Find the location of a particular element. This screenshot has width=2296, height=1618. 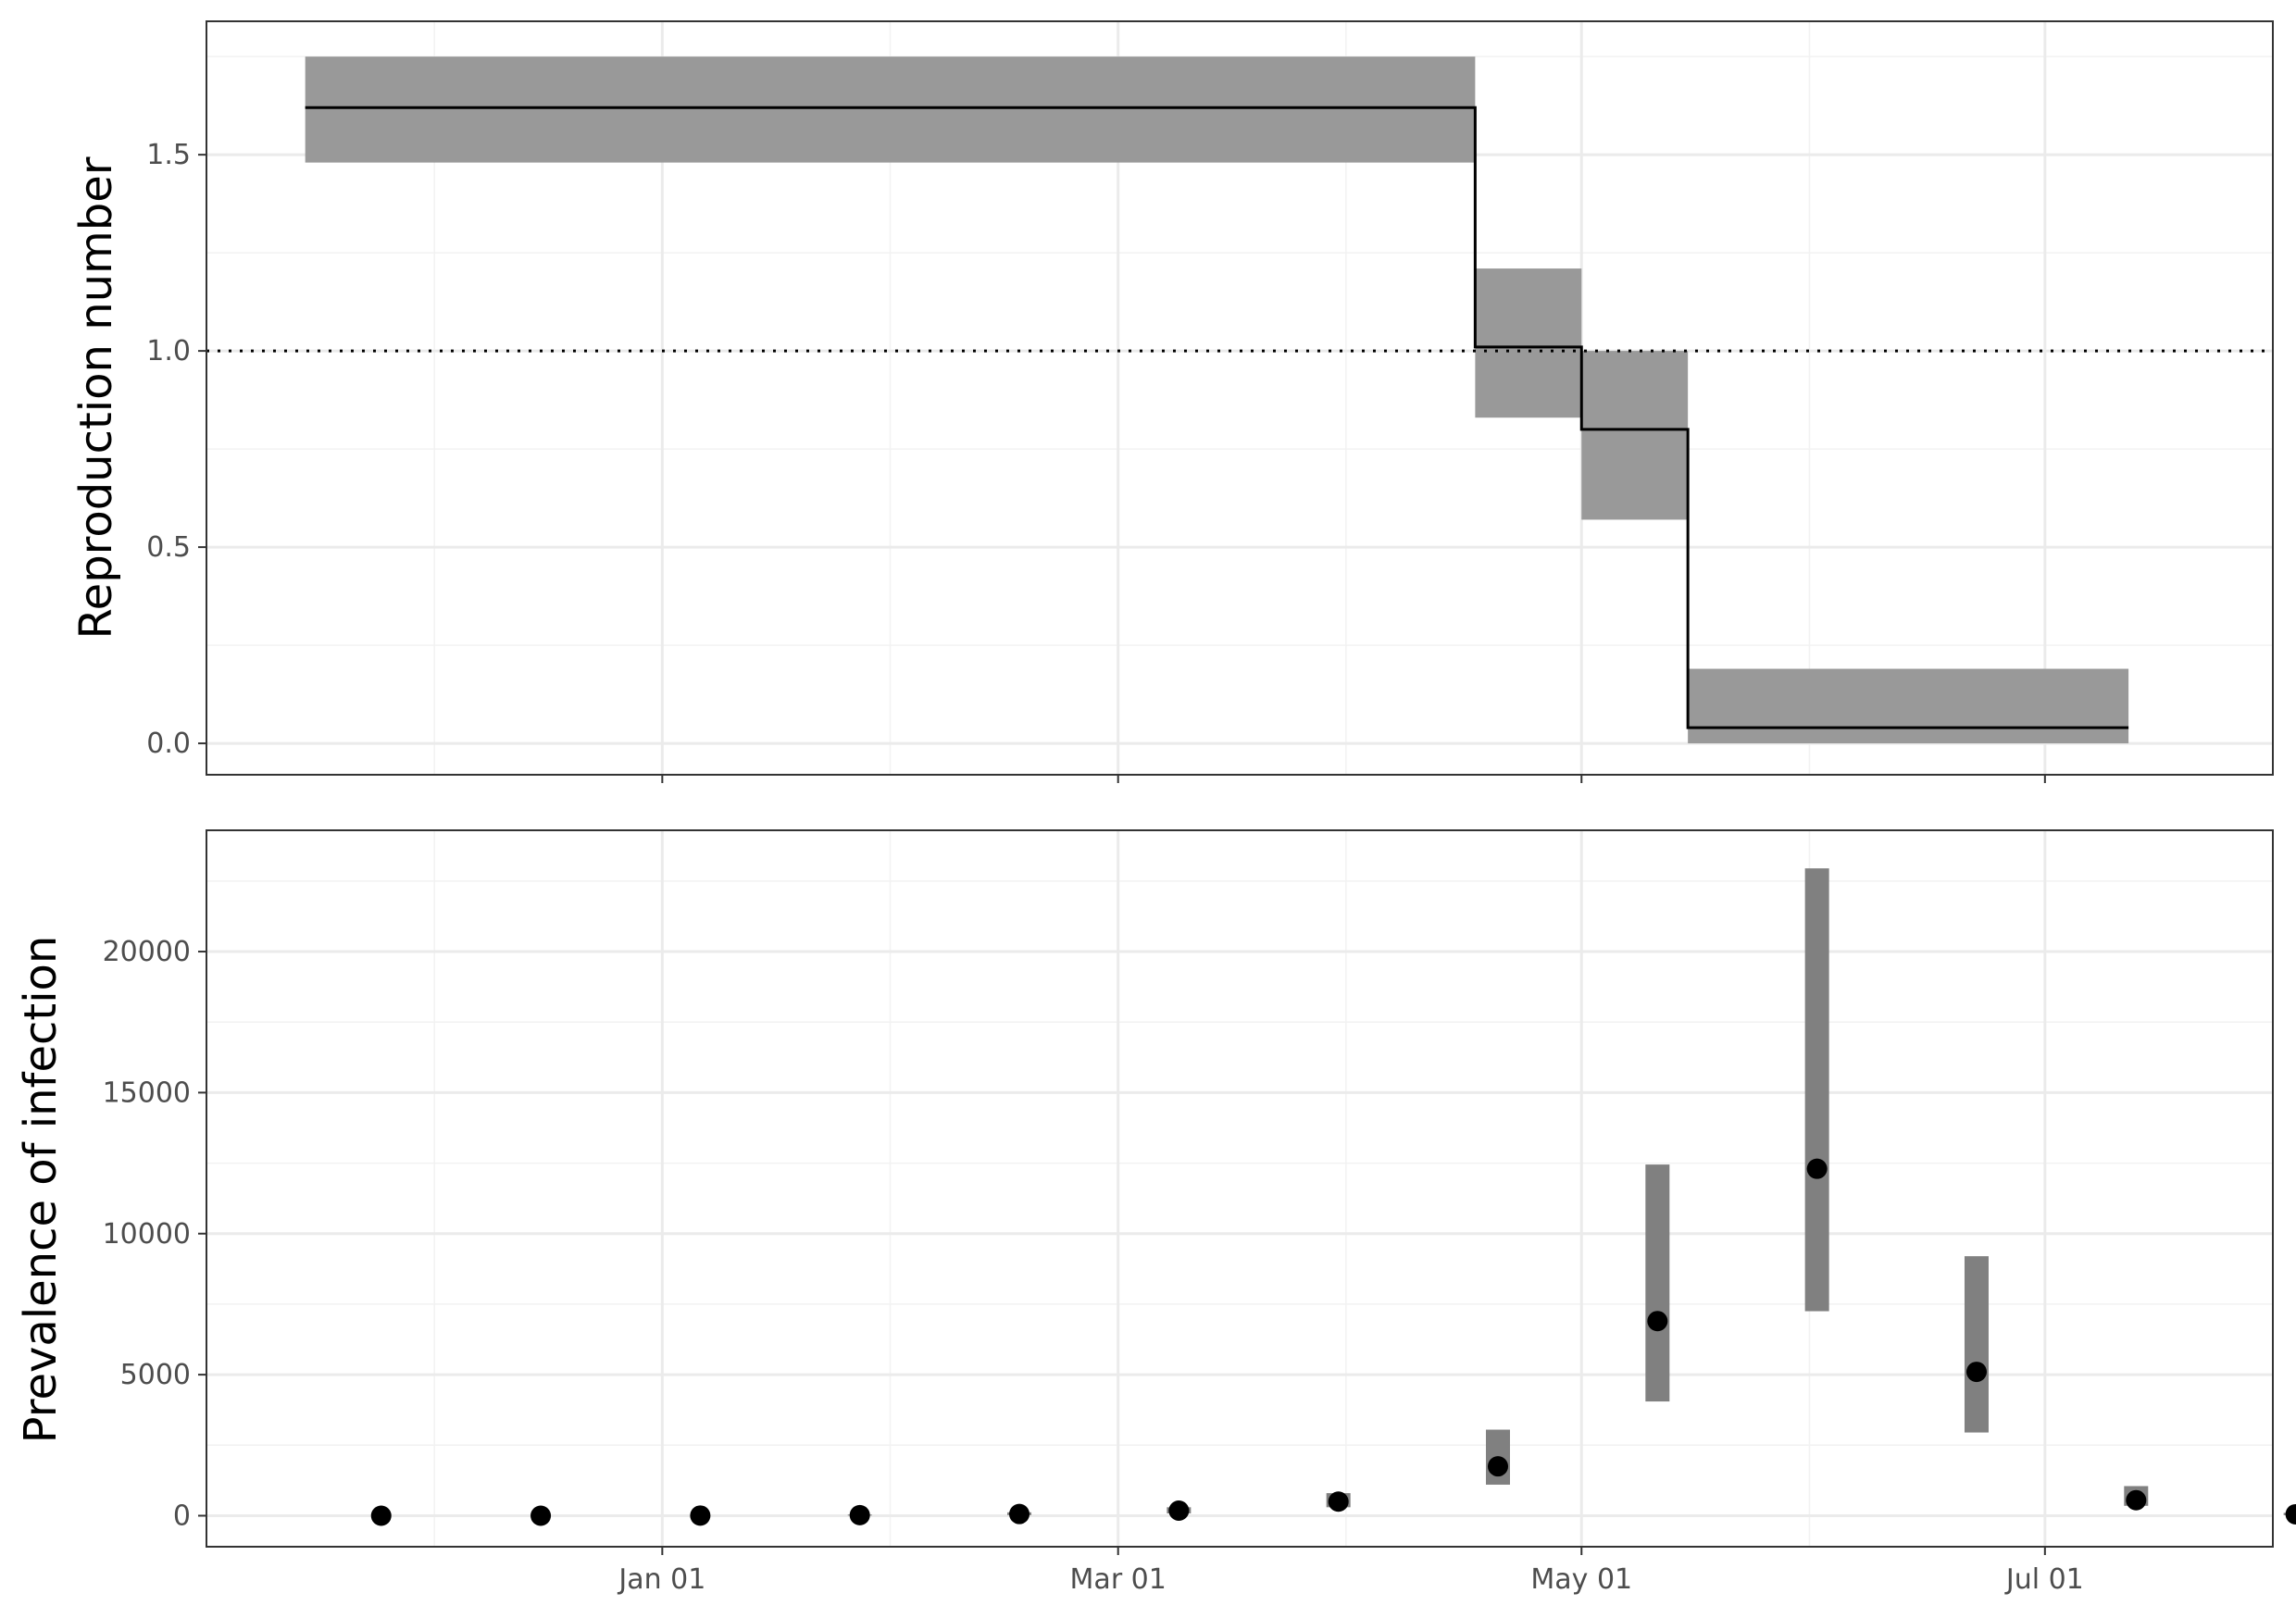

y-tick-label: 5000 is located at coordinates (155, 1375).